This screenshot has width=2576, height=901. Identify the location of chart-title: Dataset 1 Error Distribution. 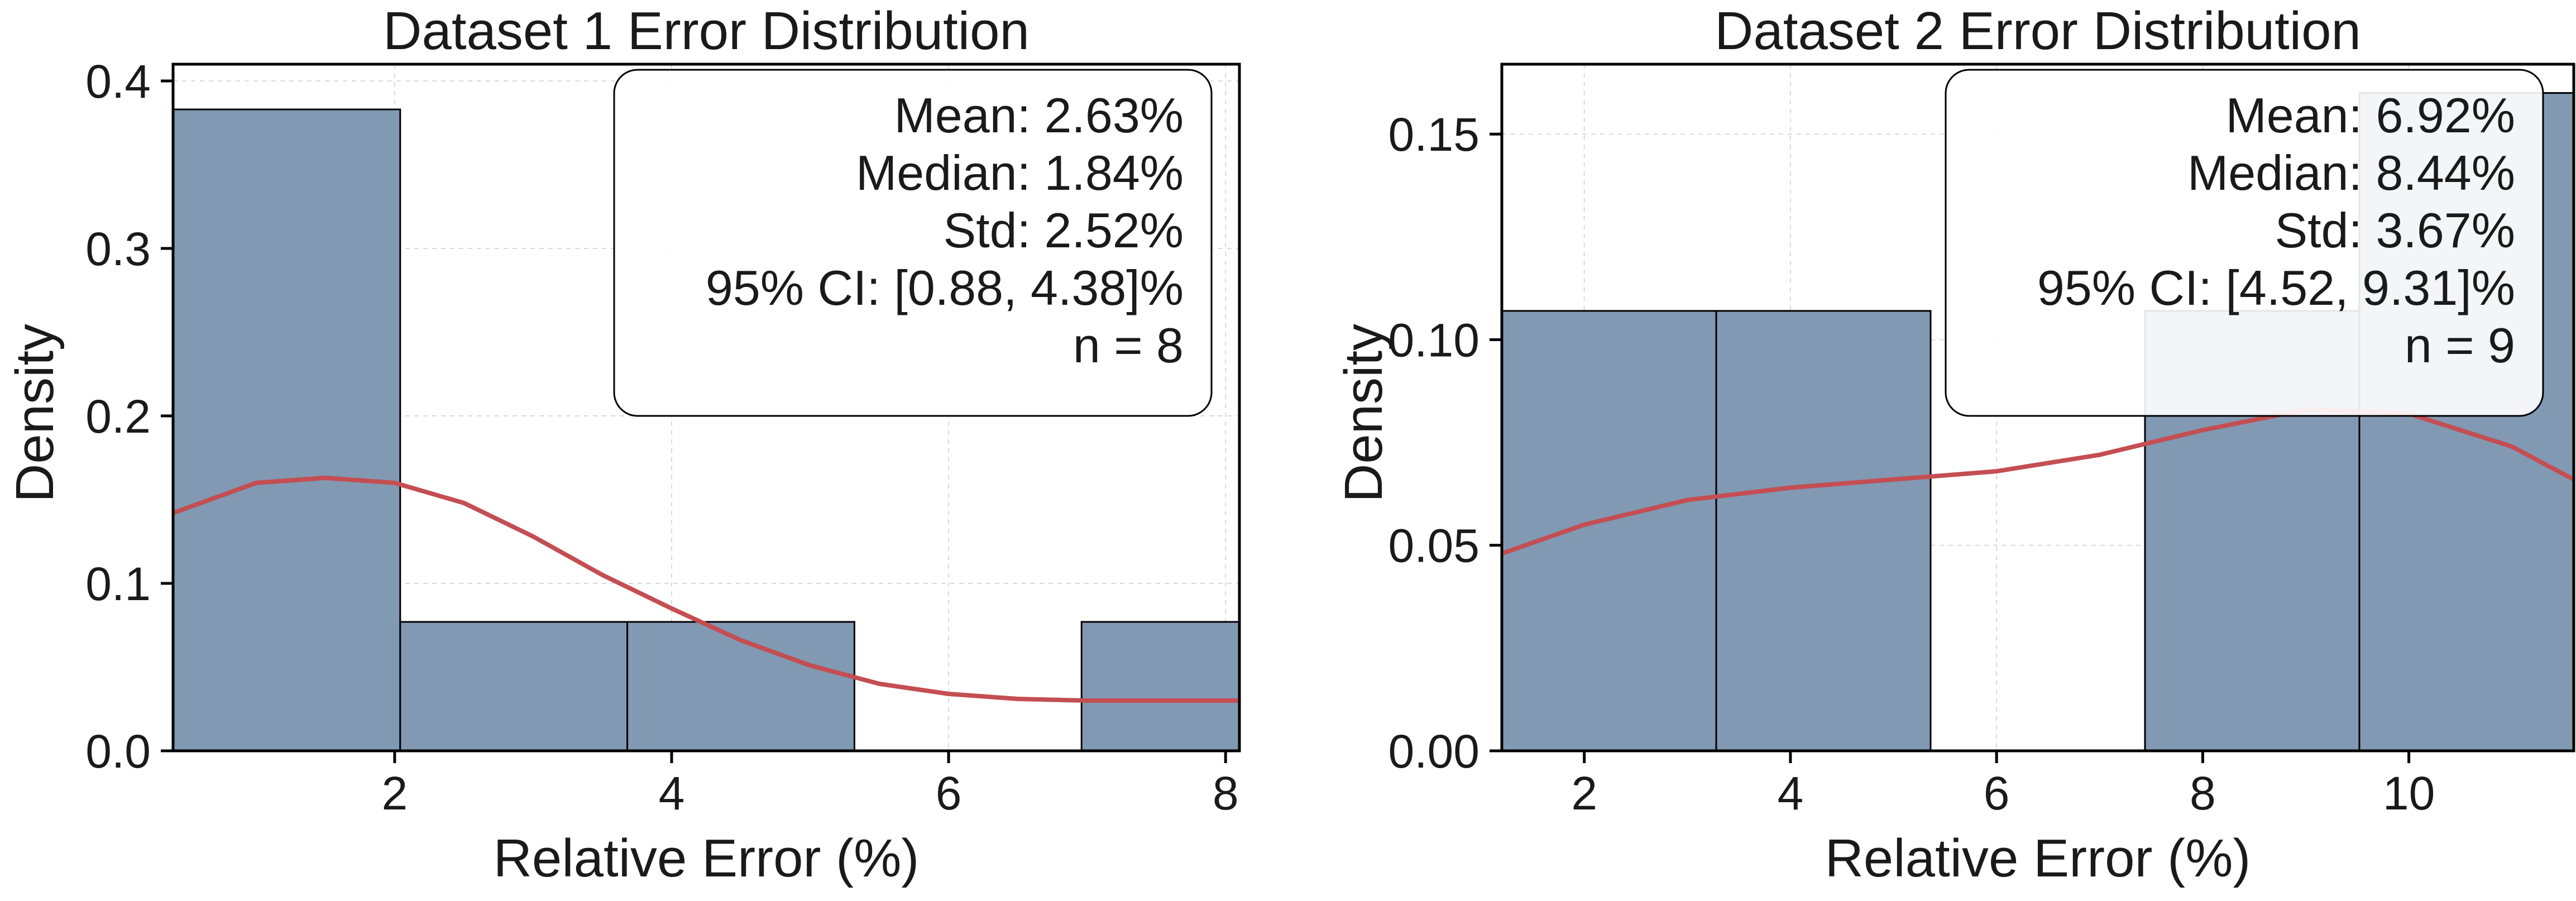
(706, 31).